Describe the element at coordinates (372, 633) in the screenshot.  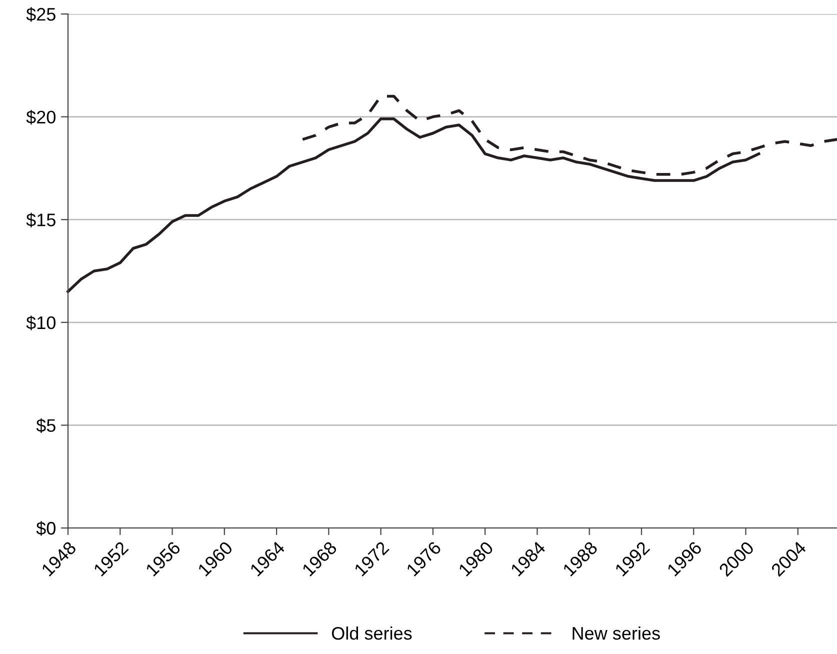
I see `legend-label: Old series` at that location.